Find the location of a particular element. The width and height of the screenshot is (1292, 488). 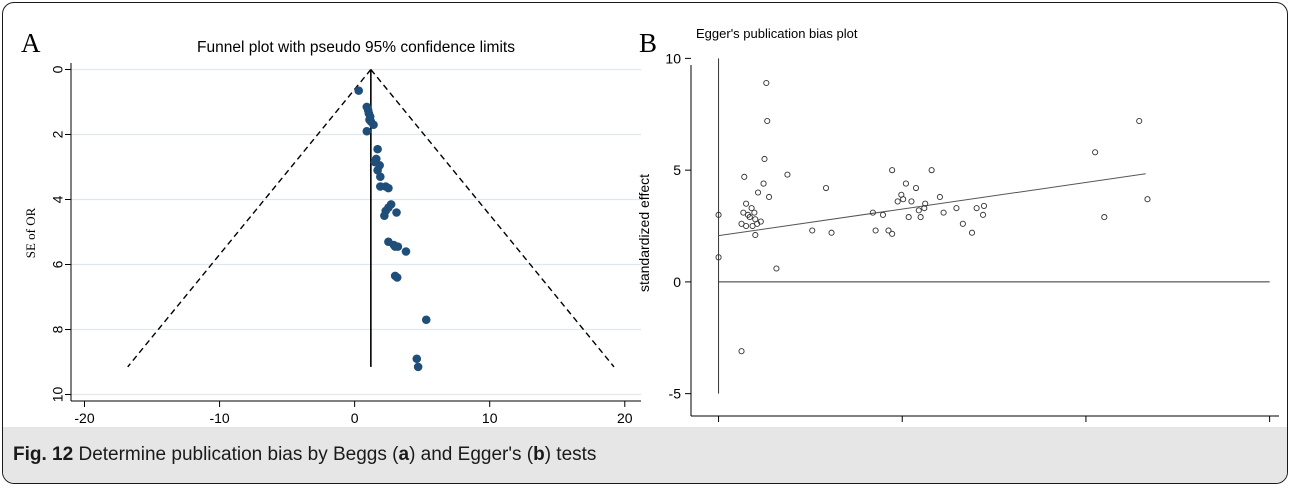

panel-a-letter: A is located at coordinates (31, 43).